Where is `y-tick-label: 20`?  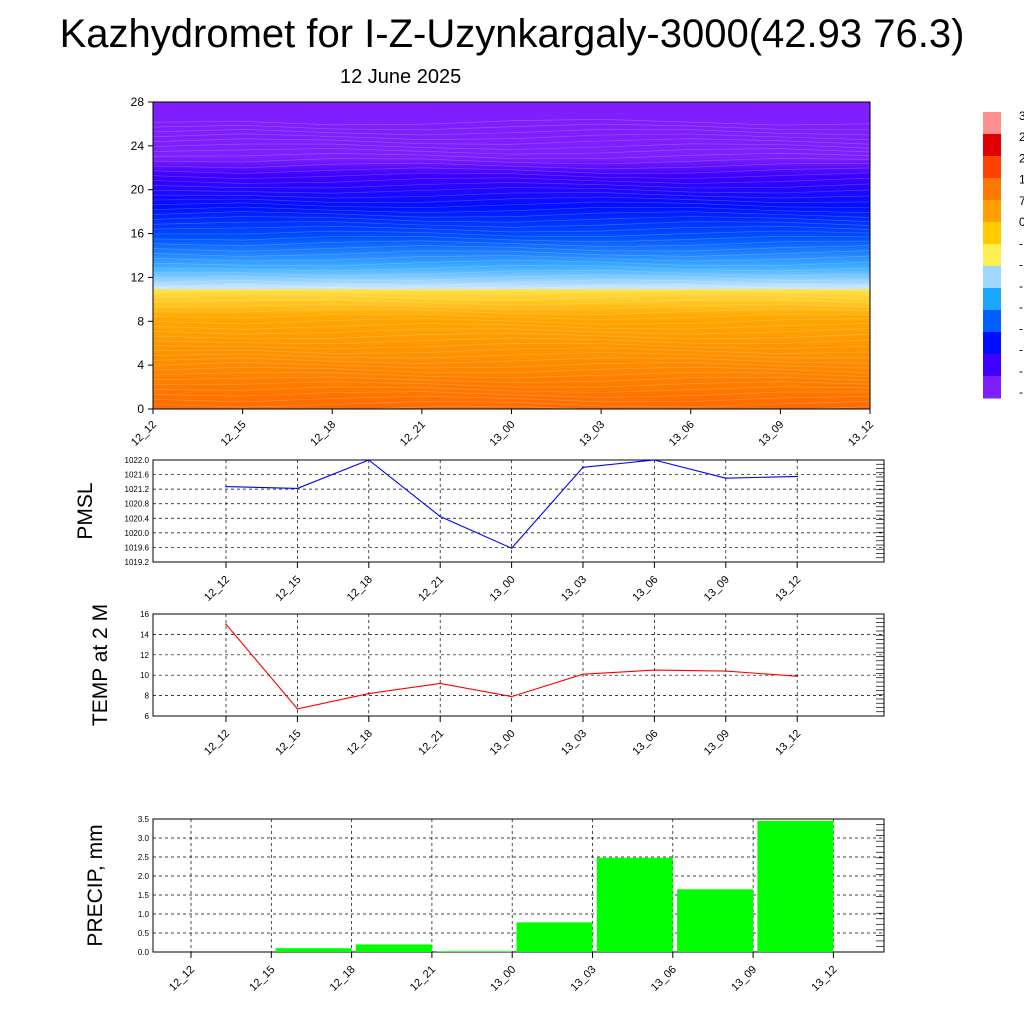 y-tick-label: 20 is located at coordinates (138, 190).